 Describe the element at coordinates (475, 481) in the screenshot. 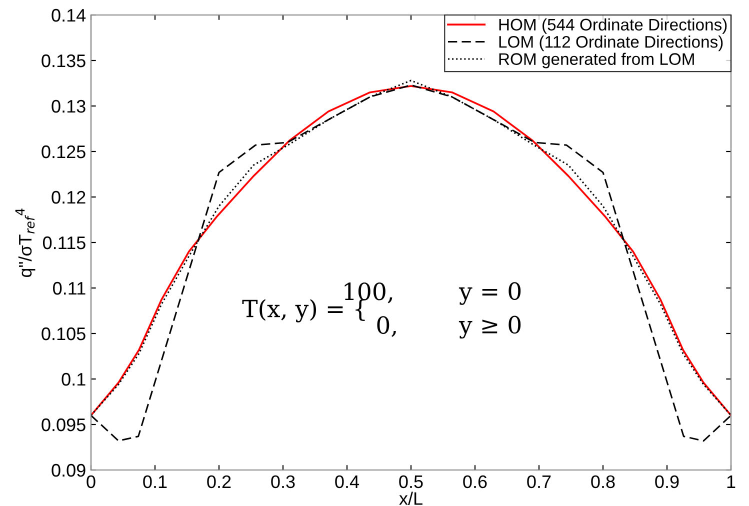

I see `x-tick-label: 0.6` at that location.